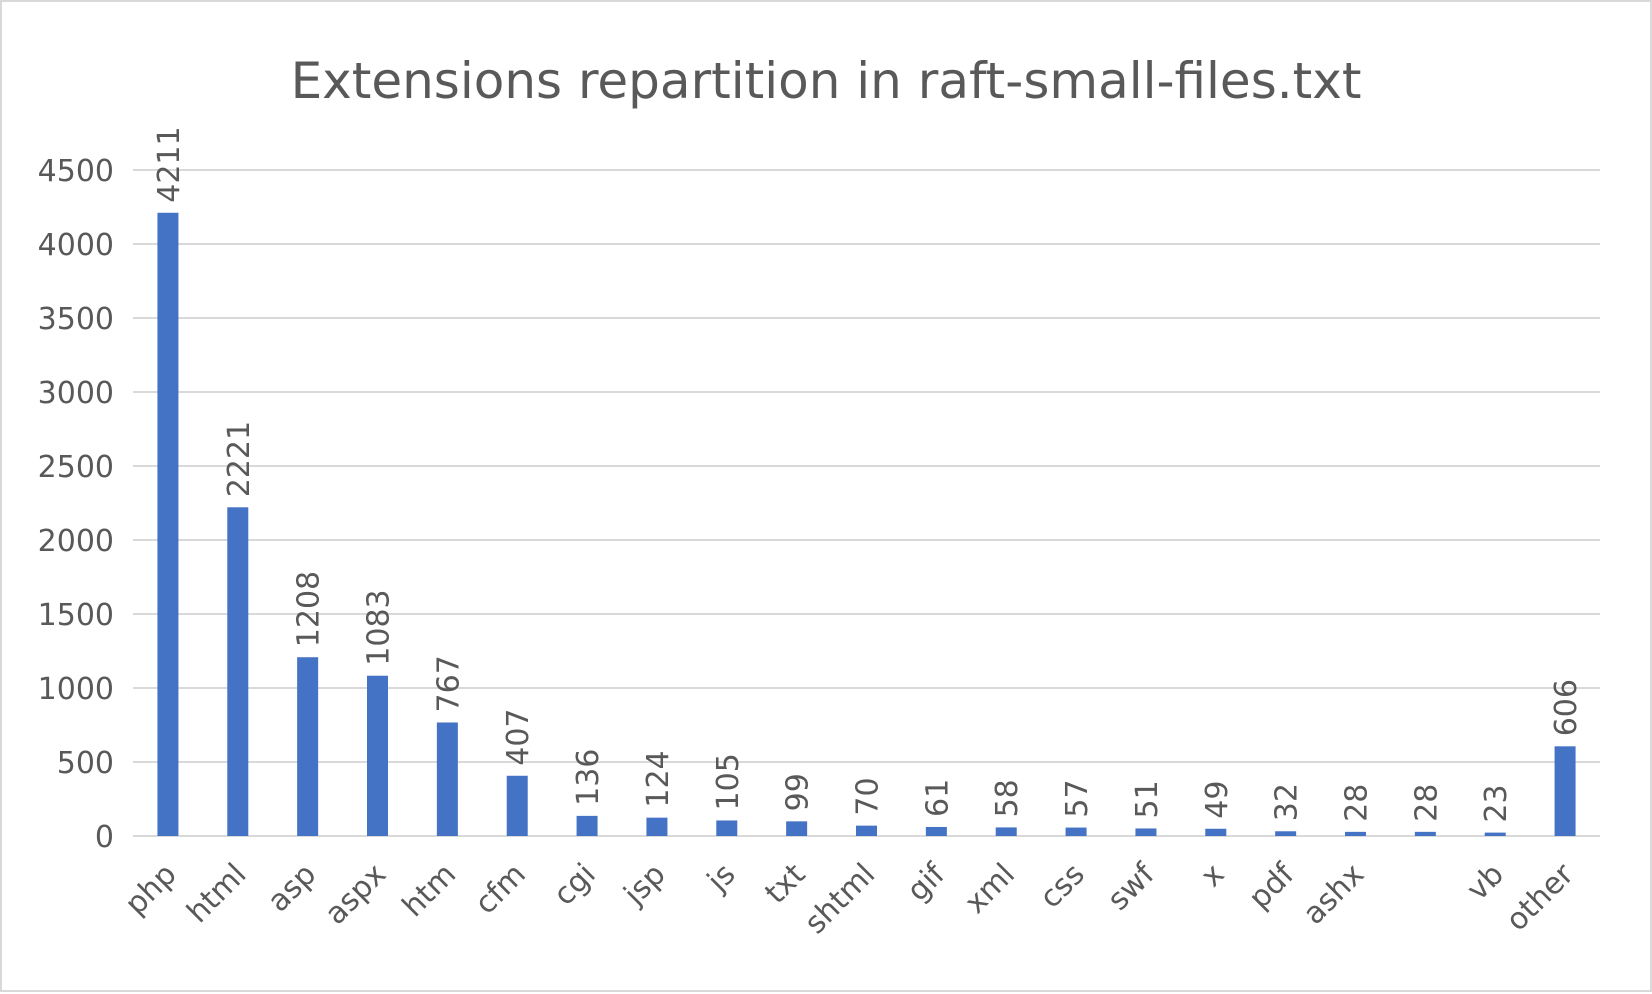 Image resolution: width=1652 pixels, height=994 pixels. I want to click on x-tick-label: cfm, so click(500, 889).